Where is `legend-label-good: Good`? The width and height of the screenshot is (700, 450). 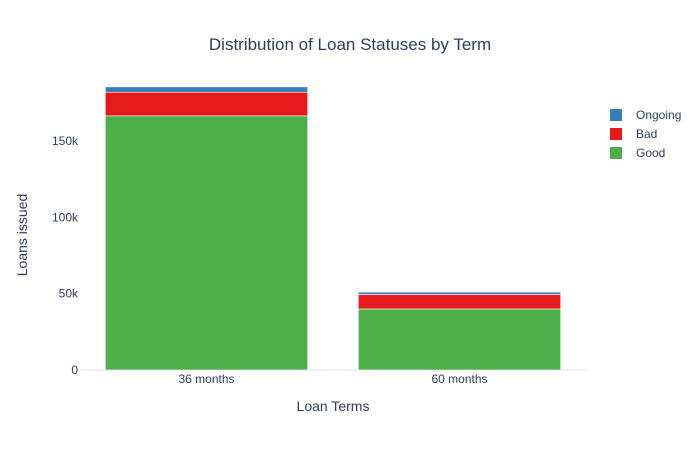
legend-label-good: Good is located at coordinates (650, 153).